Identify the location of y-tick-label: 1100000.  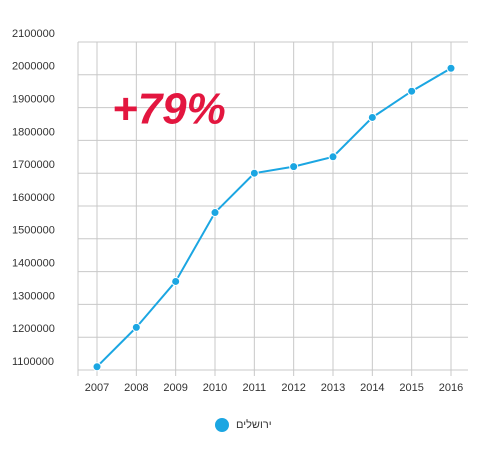
(33, 362).